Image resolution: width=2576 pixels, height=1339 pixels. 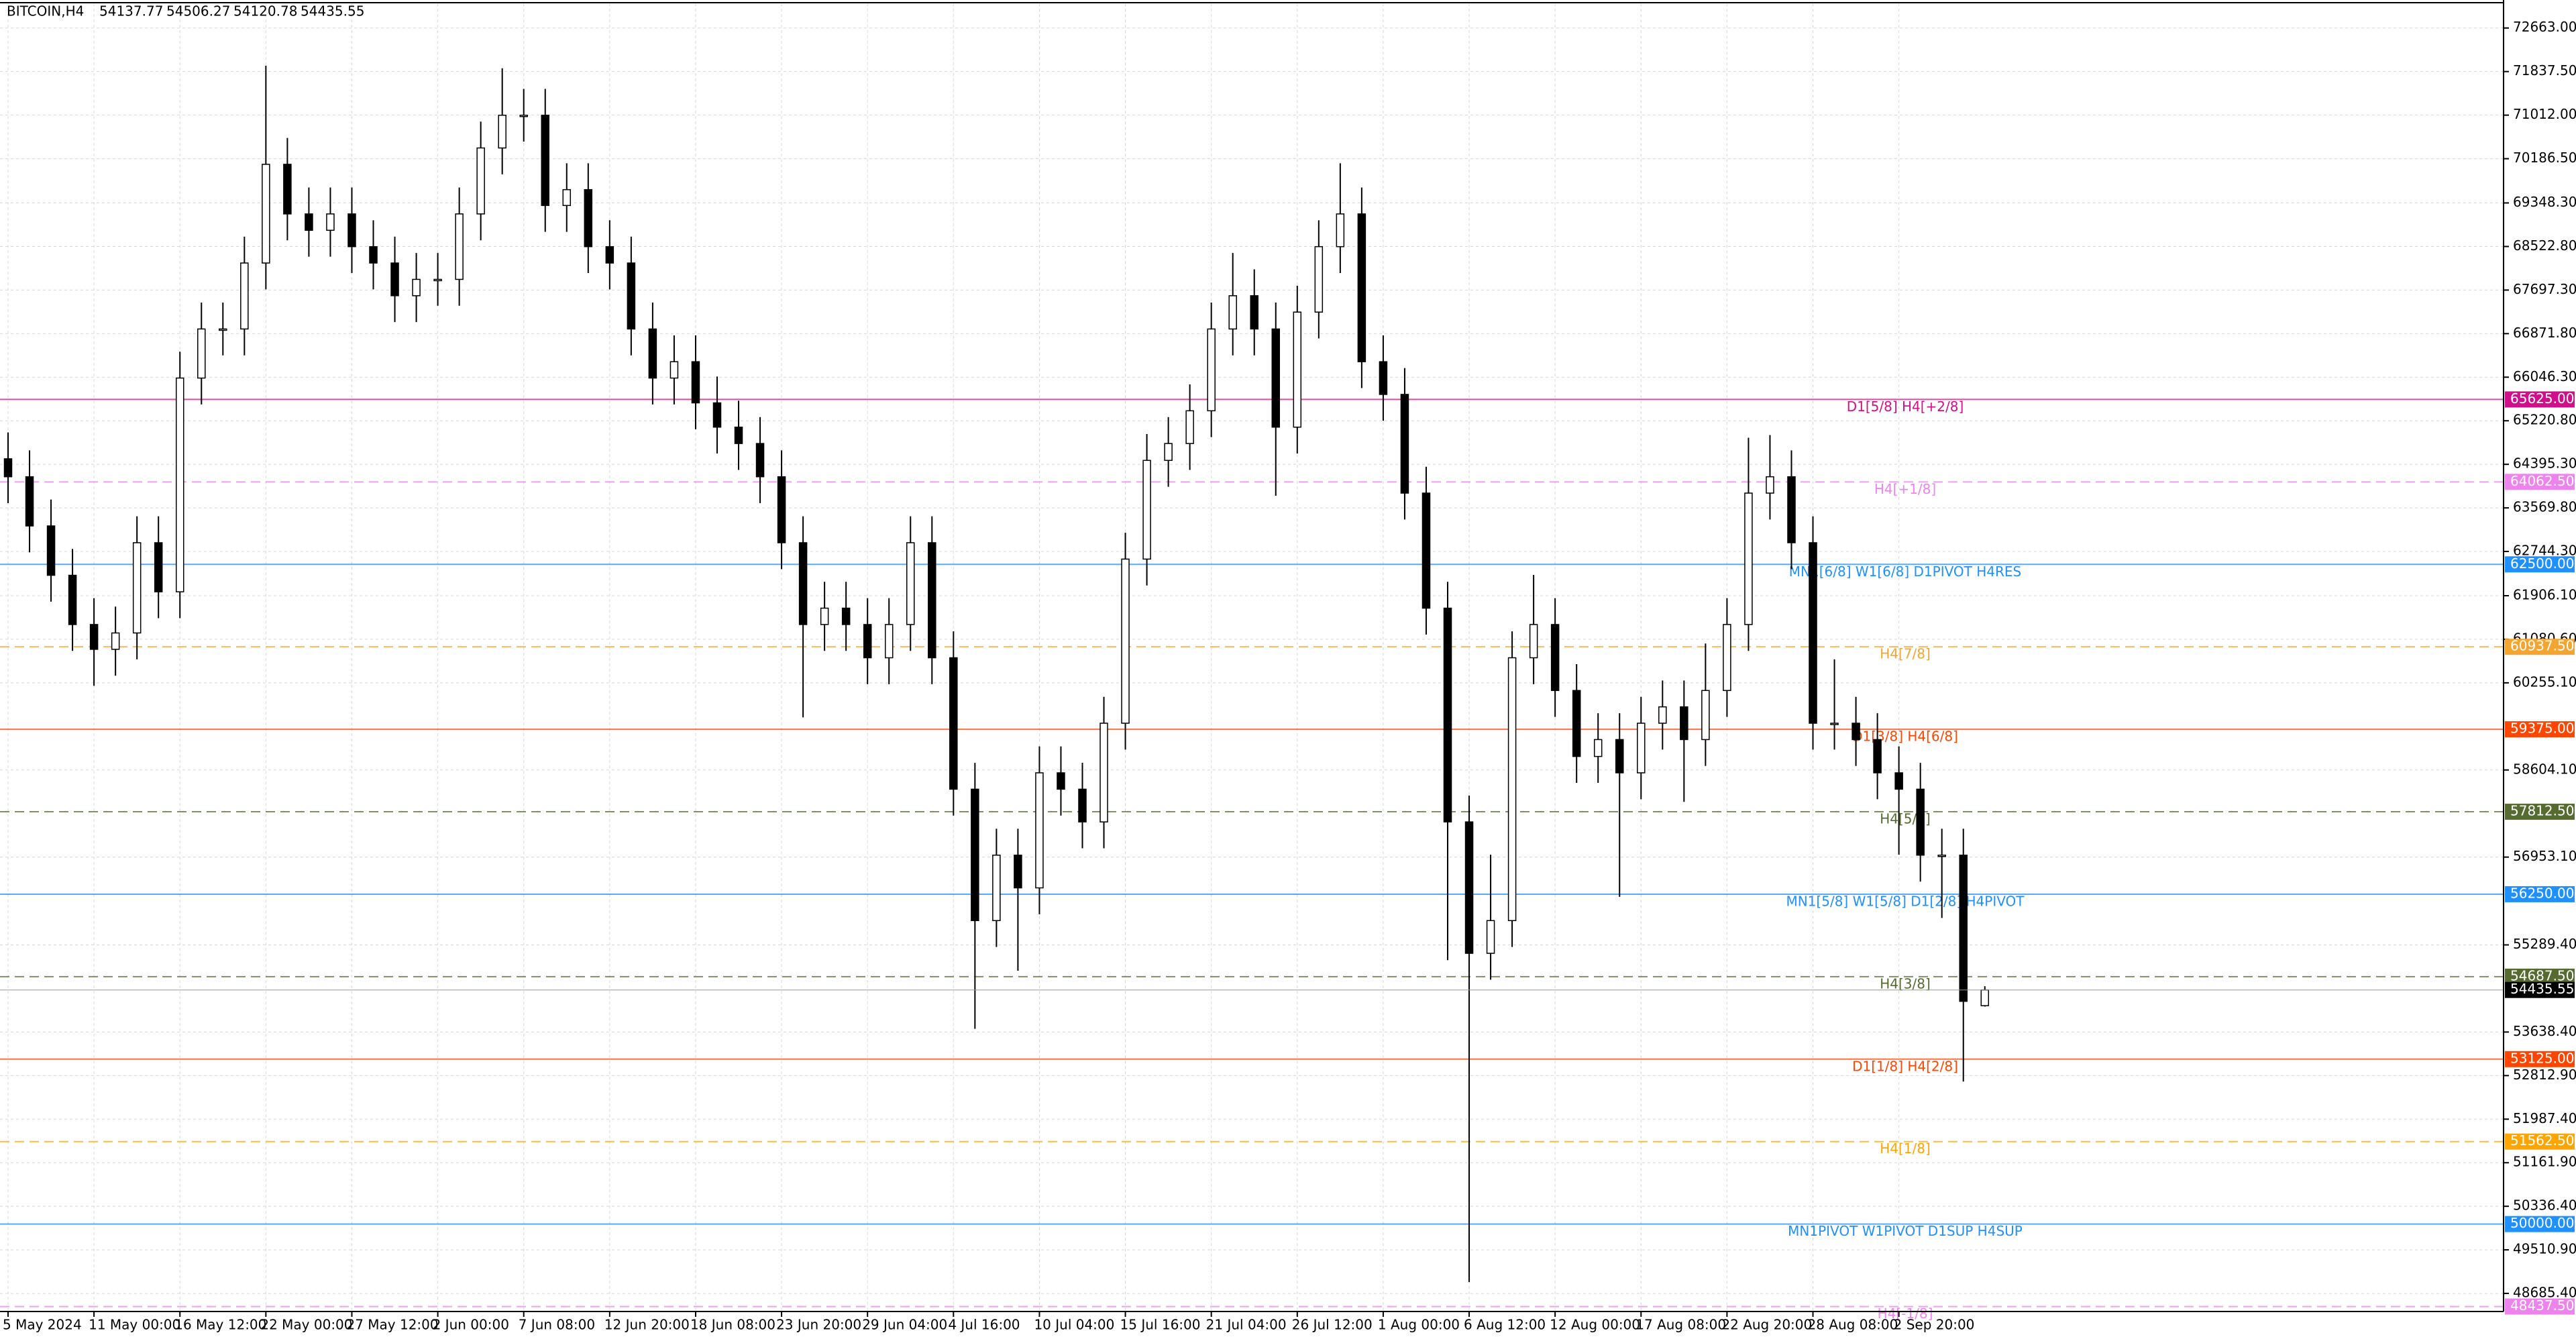 I want to click on level-price-label: 54687.50, so click(x=2542, y=975).